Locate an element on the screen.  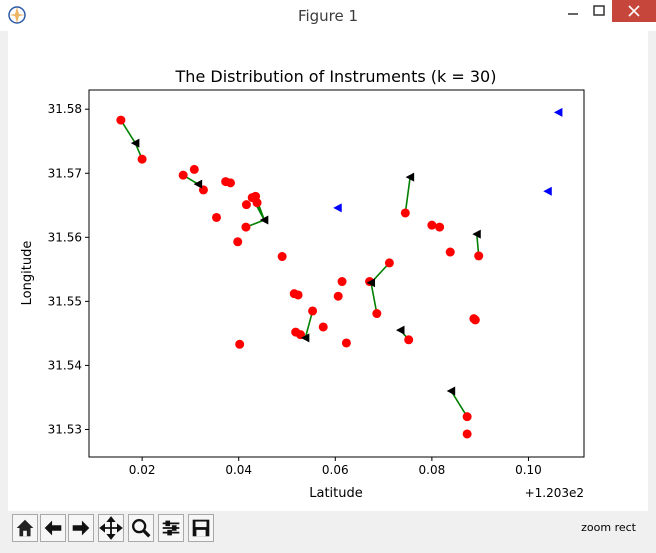
back-button is located at coordinates (53, 528).